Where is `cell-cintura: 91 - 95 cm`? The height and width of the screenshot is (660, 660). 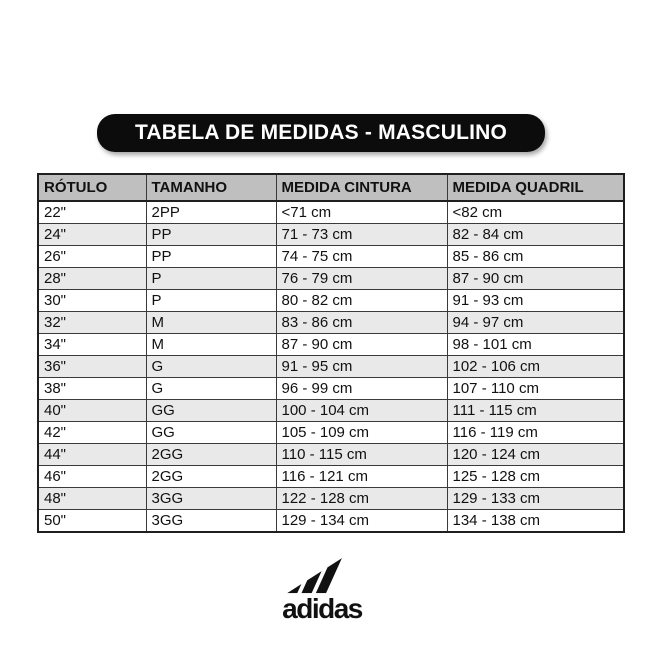
cell-cintura: 91 - 95 cm is located at coordinates (361, 366).